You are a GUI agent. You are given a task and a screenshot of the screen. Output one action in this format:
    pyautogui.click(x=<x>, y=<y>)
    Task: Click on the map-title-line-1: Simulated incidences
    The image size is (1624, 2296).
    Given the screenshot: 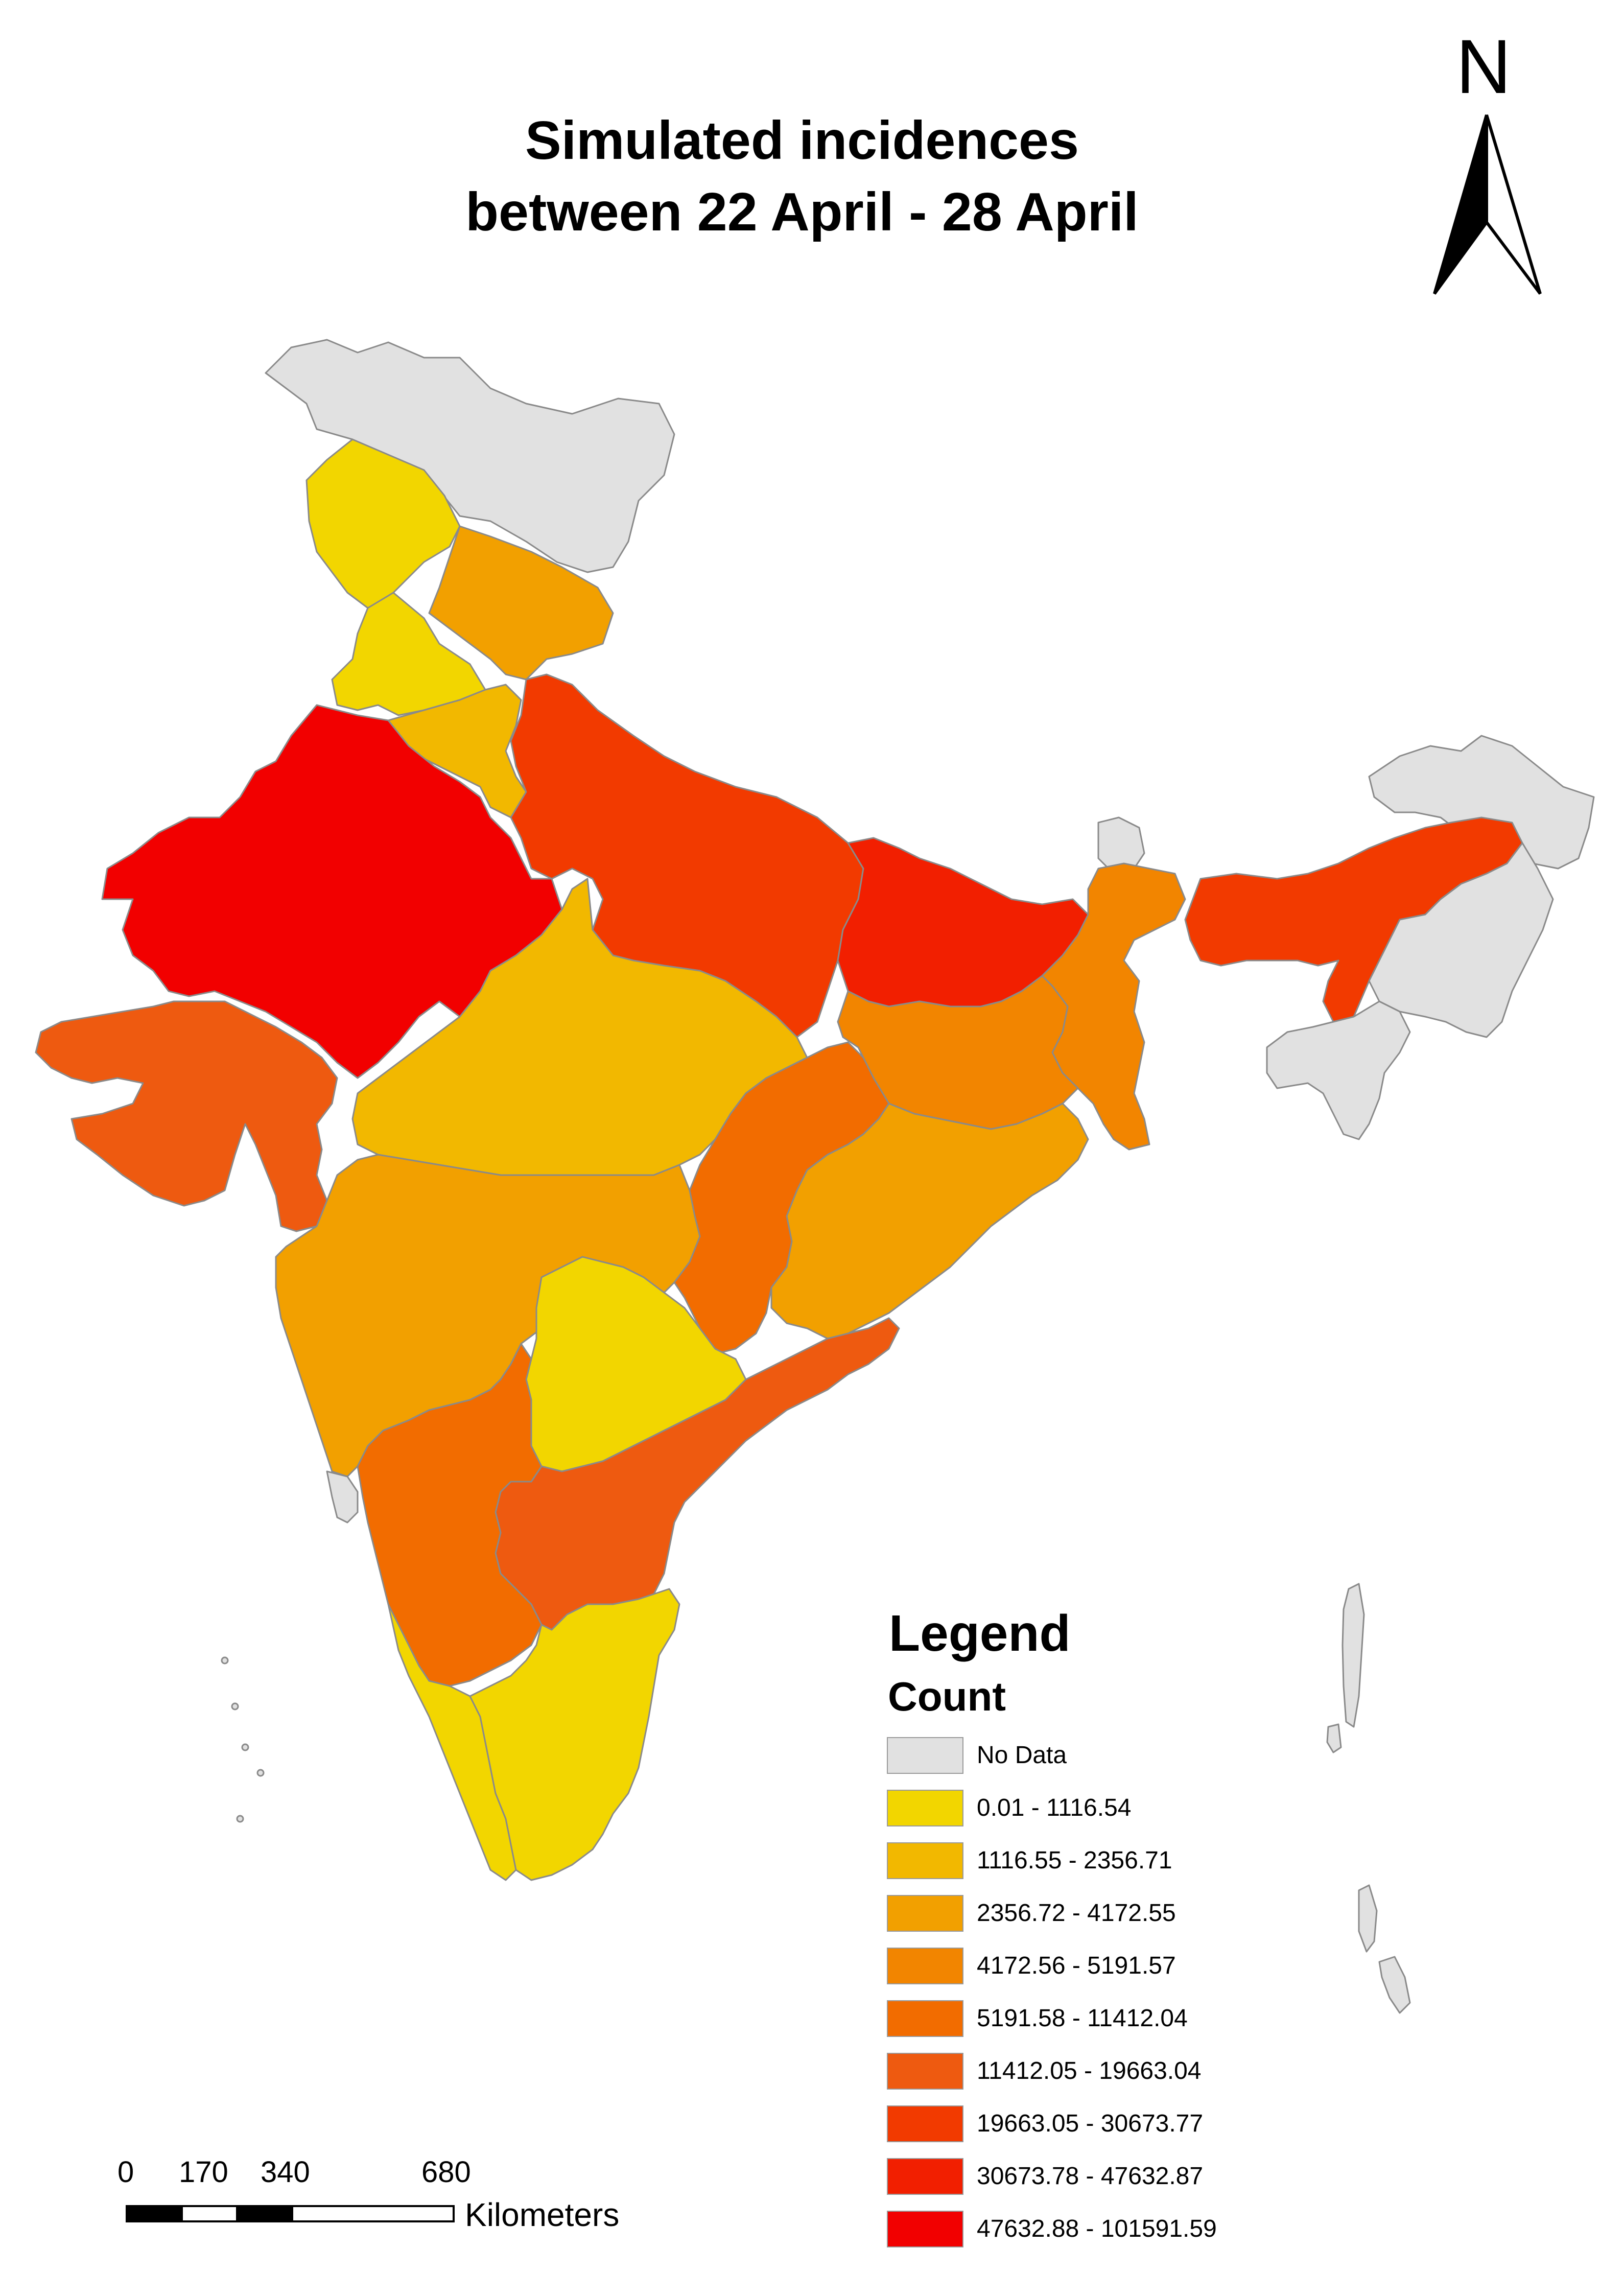 What is the action you would take?
    pyautogui.click(x=802, y=140)
    